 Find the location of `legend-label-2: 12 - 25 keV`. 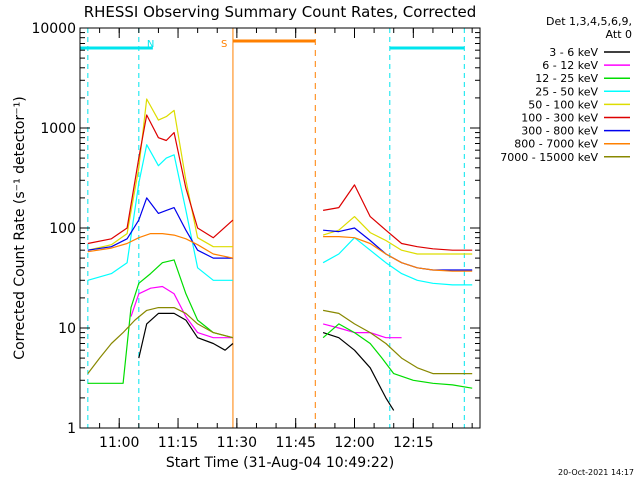

legend-label-2: 12 - 25 keV is located at coordinates (566, 78).